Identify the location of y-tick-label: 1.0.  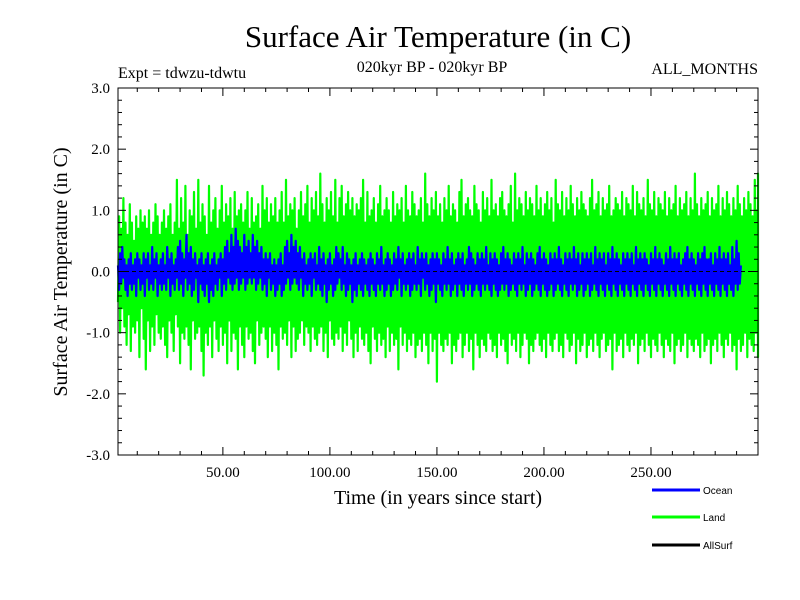
(100, 211).